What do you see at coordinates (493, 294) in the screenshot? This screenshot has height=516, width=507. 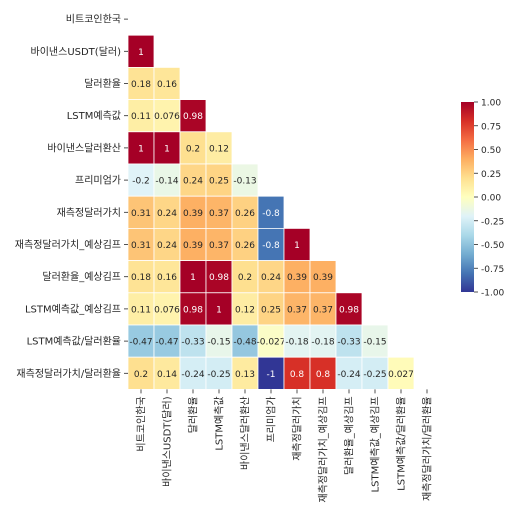 I see `colorbar-tick-label: -1.00` at bounding box center [493, 294].